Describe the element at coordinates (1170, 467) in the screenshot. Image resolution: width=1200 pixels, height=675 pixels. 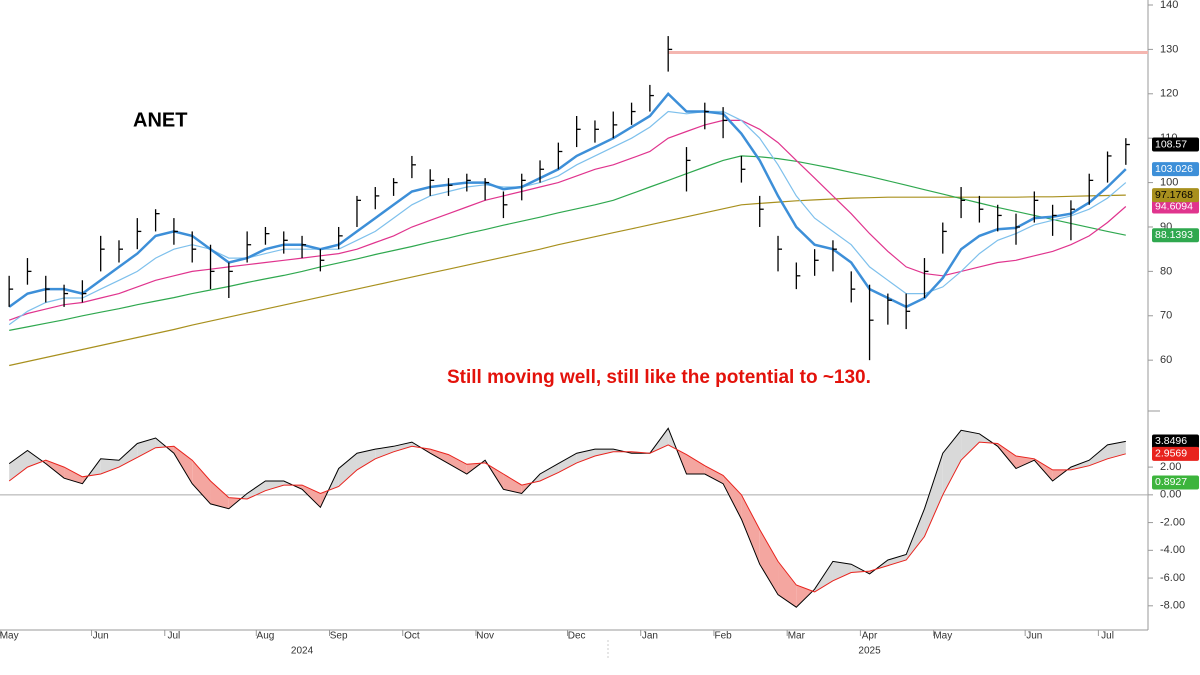
I see `y-tick-label: 2.00` at that location.